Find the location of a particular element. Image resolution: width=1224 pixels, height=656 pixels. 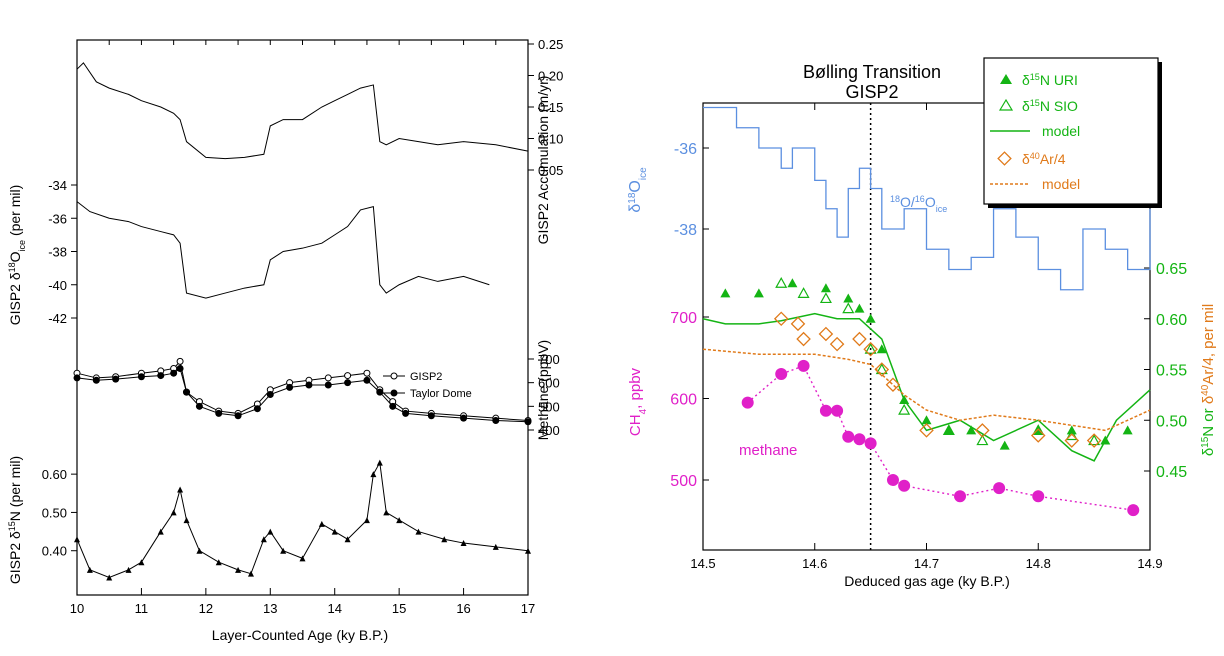

right-x-tick-label: 14.9 is located at coordinates (1149, 563).